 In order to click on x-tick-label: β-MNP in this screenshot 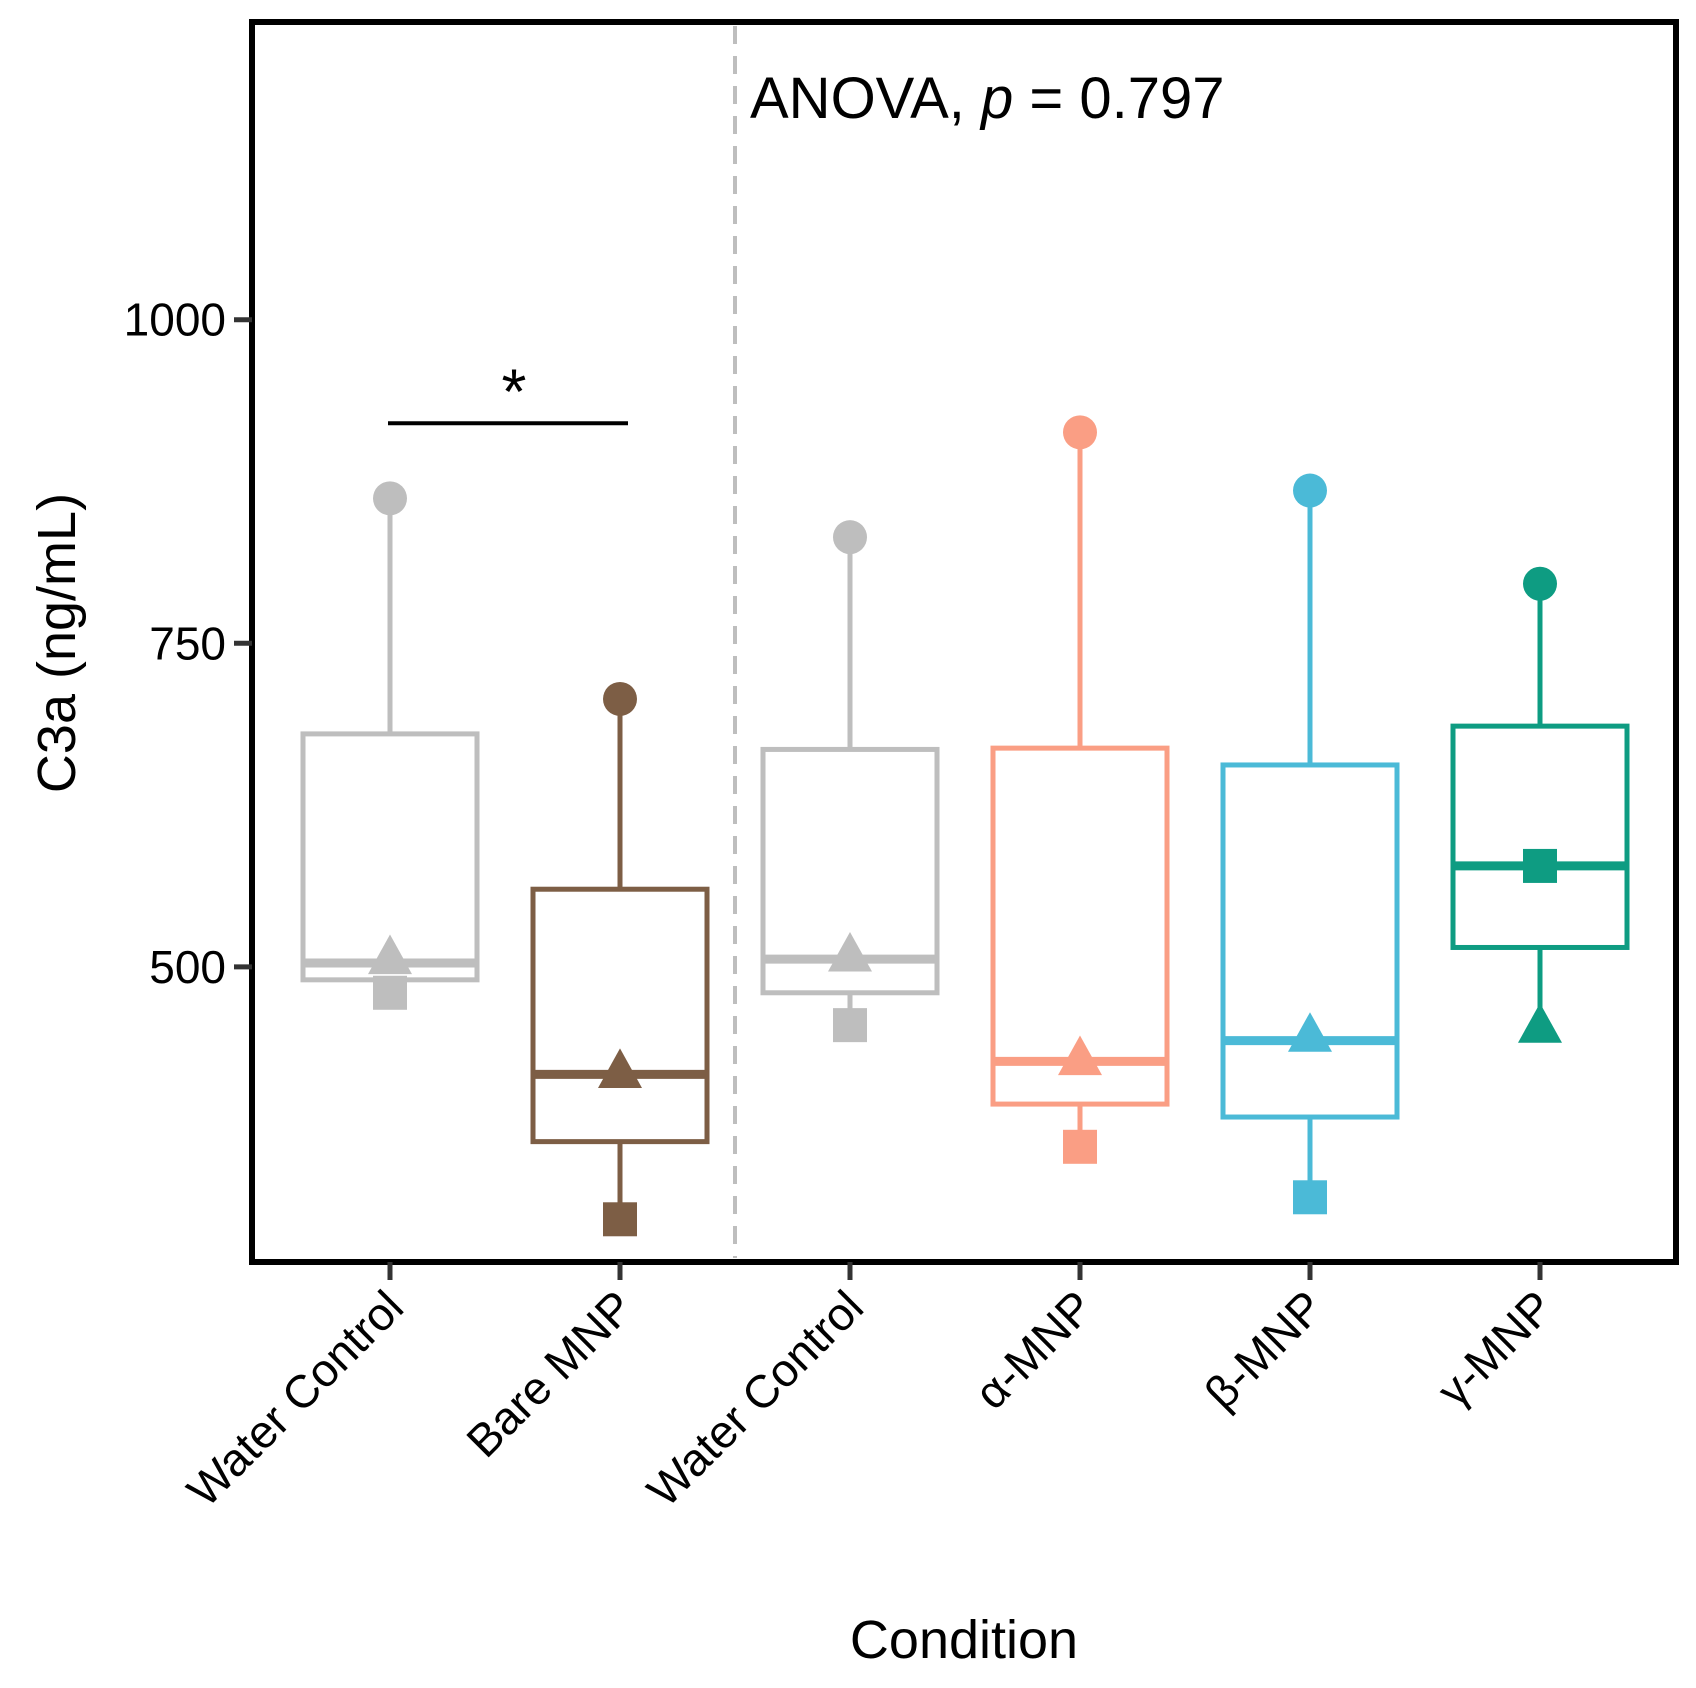, I will do `click(1263, 1349)`.